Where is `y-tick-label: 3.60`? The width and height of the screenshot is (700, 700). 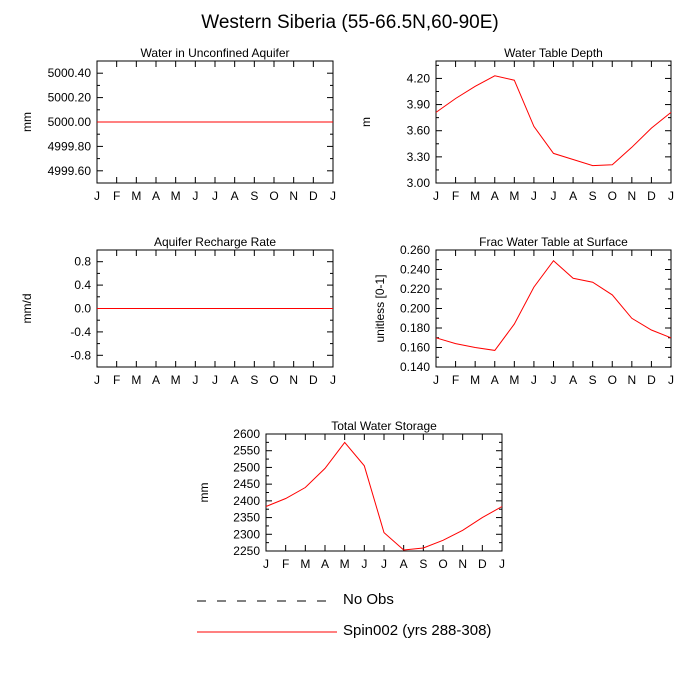
y-tick-label: 3.60 is located at coordinates (419, 131).